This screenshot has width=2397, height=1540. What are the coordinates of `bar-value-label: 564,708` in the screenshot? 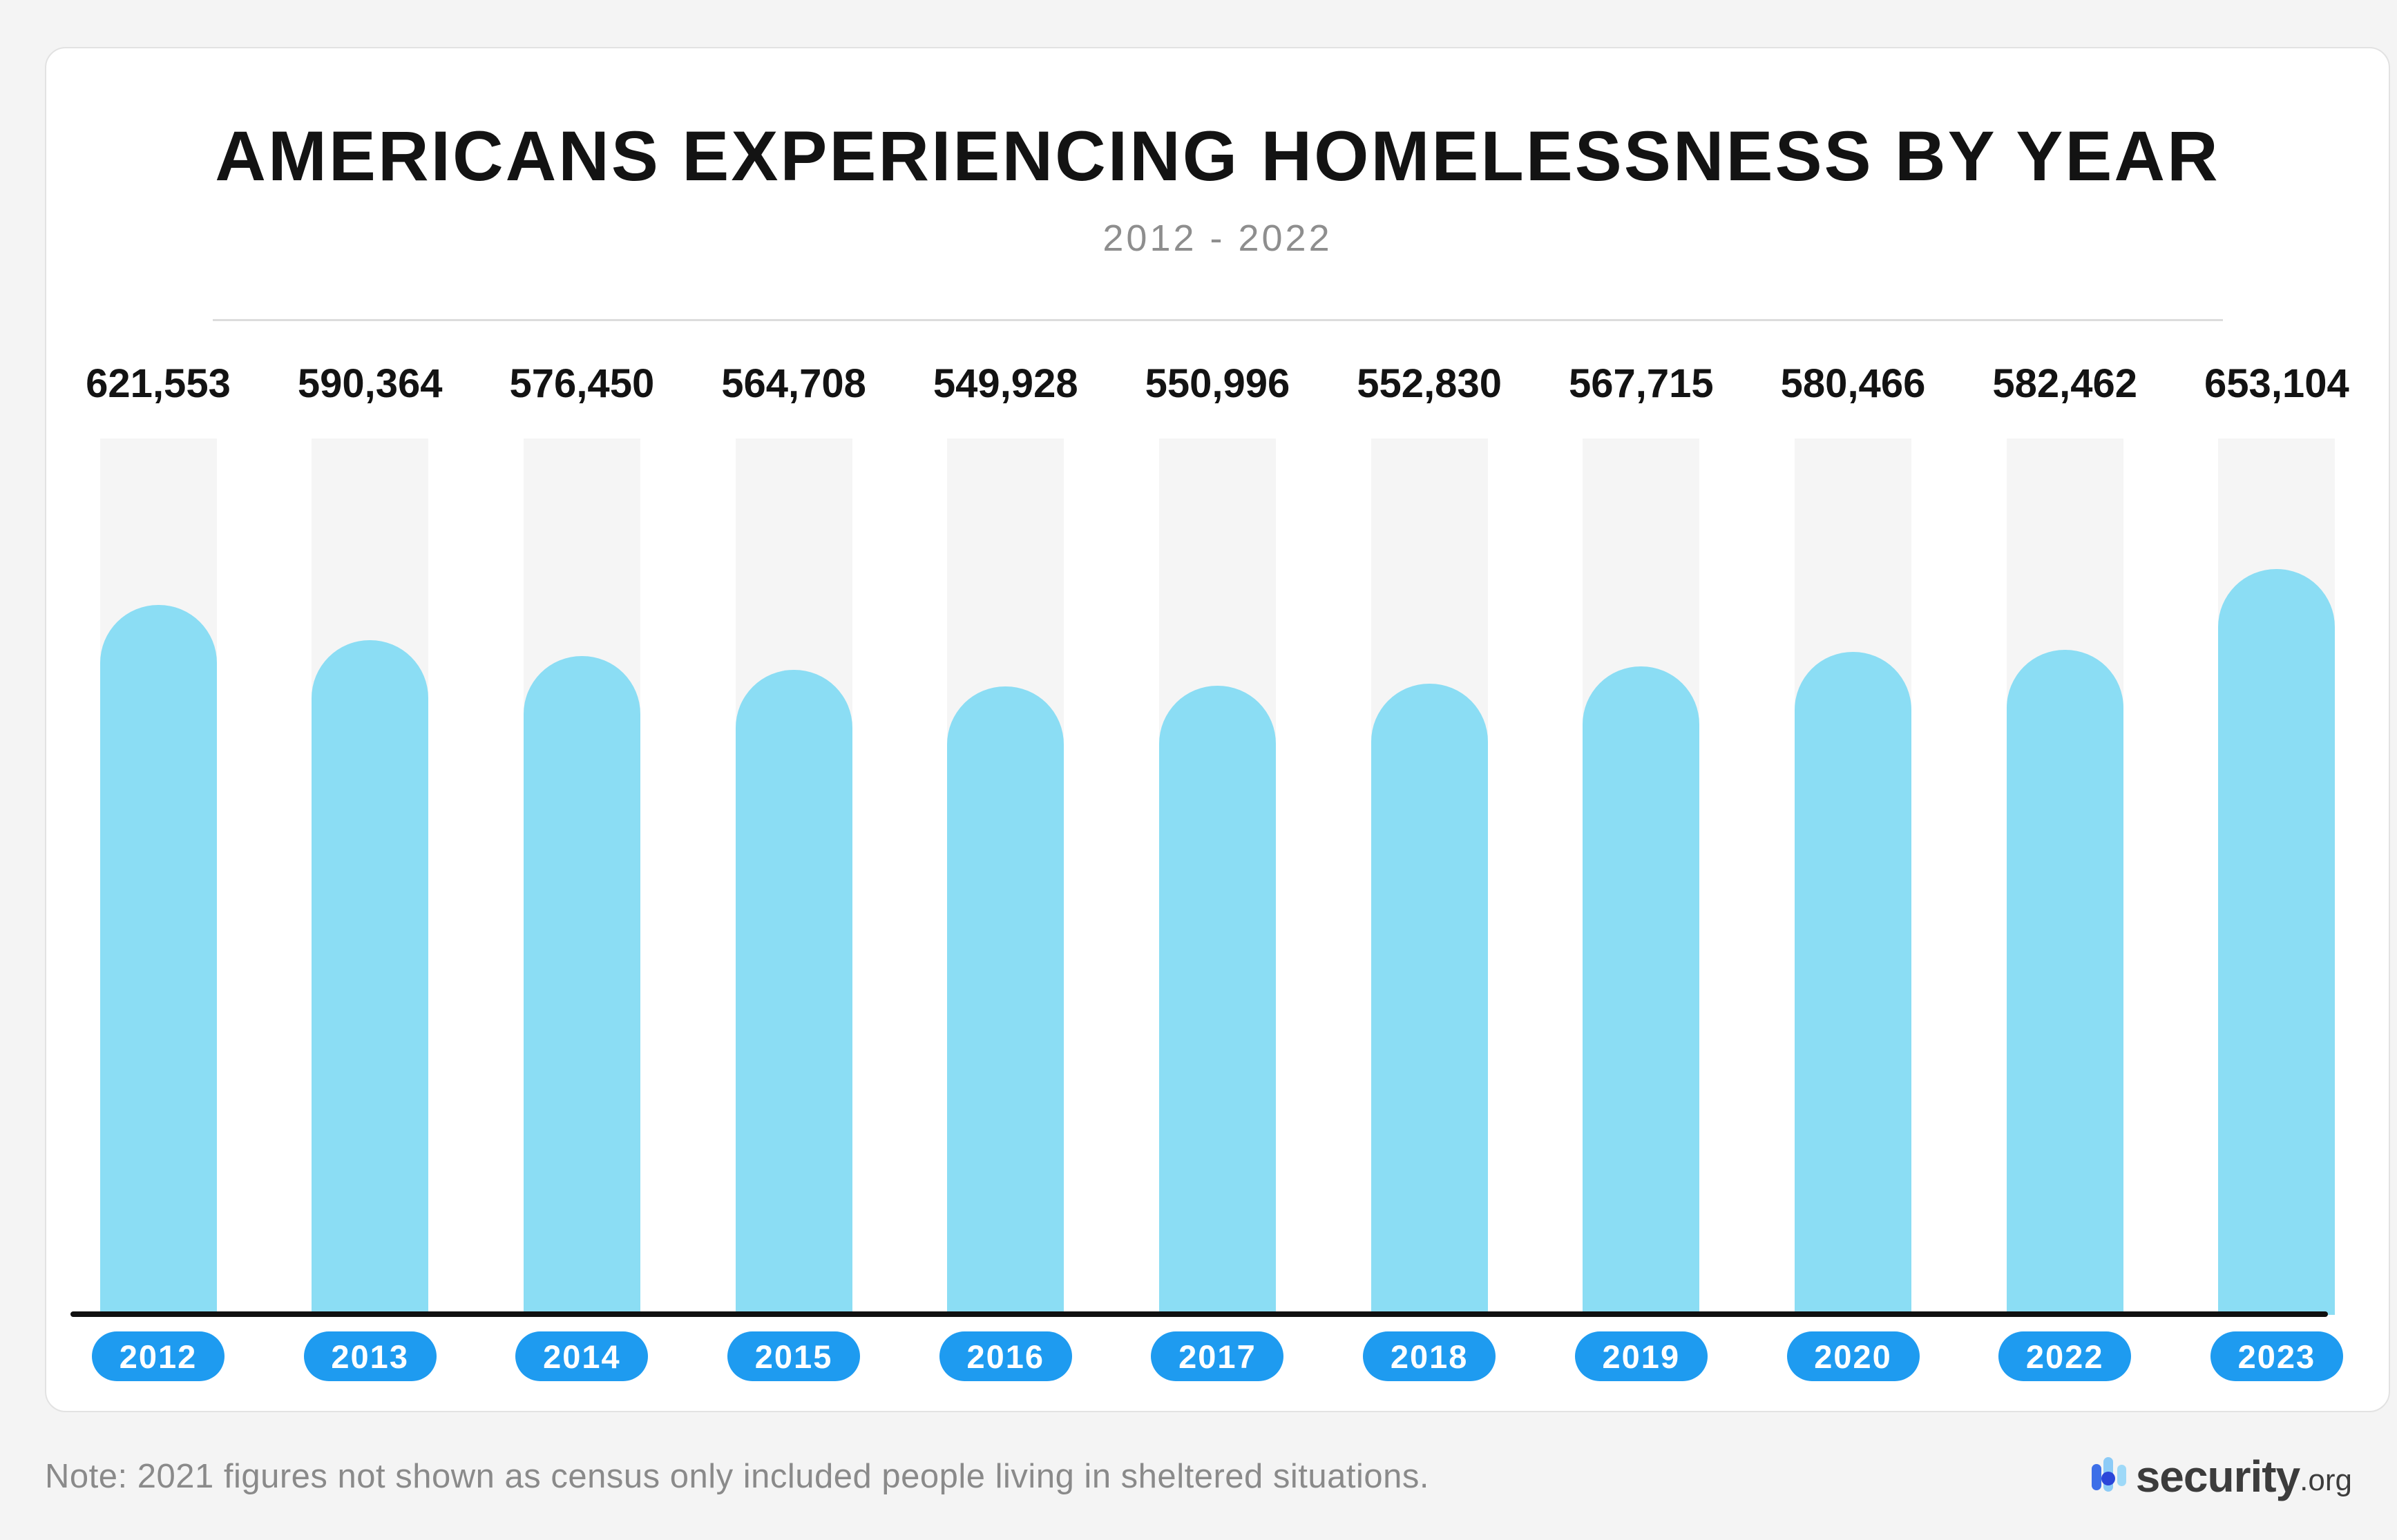 It's located at (793, 384).